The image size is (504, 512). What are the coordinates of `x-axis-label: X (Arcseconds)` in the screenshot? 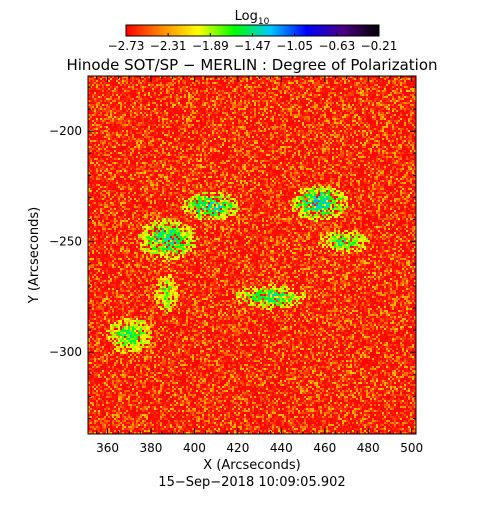 It's located at (251, 465).